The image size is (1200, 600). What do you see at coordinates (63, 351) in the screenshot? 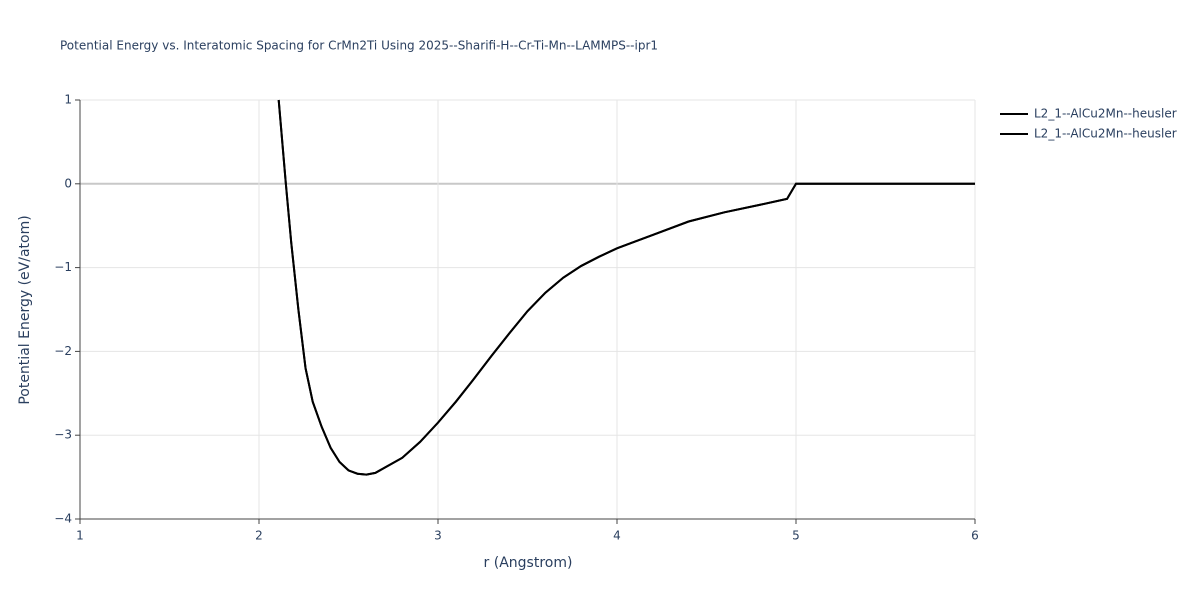
I see `y-tick-label: −2` at bounding box center [63, 351].